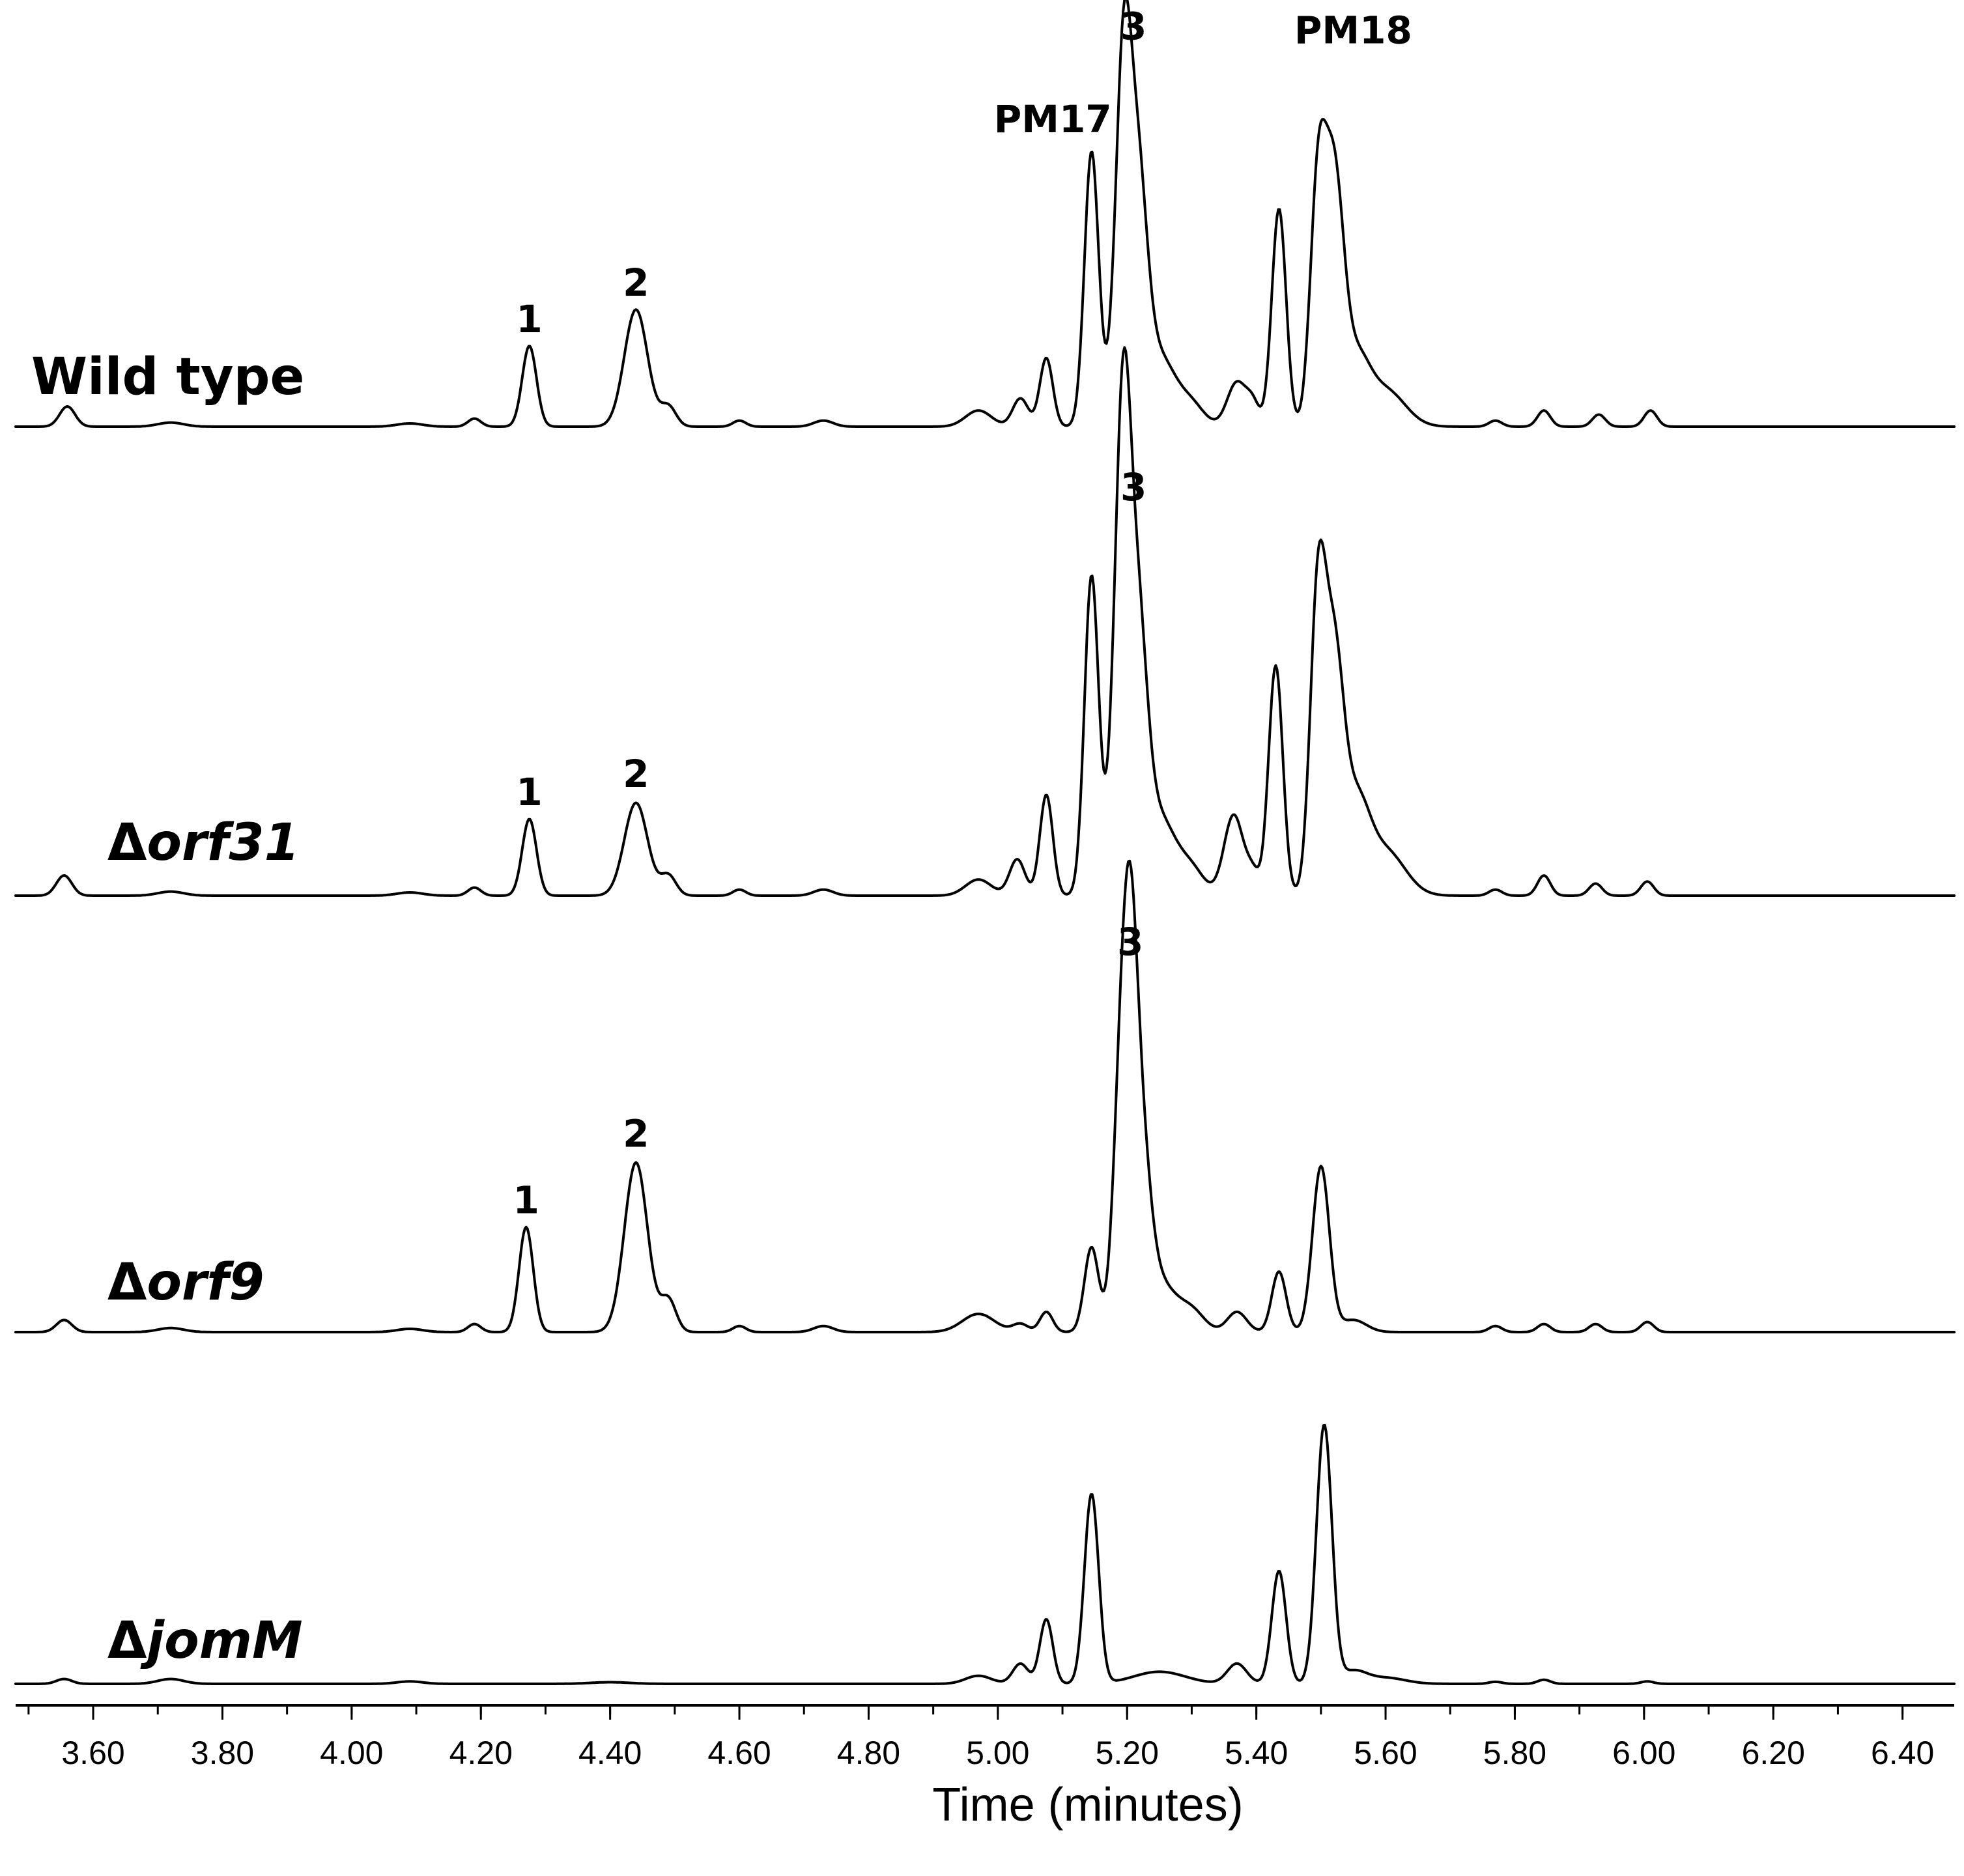  I want to click on x-axis-label: Time (minutes), so click(1087, 1805).